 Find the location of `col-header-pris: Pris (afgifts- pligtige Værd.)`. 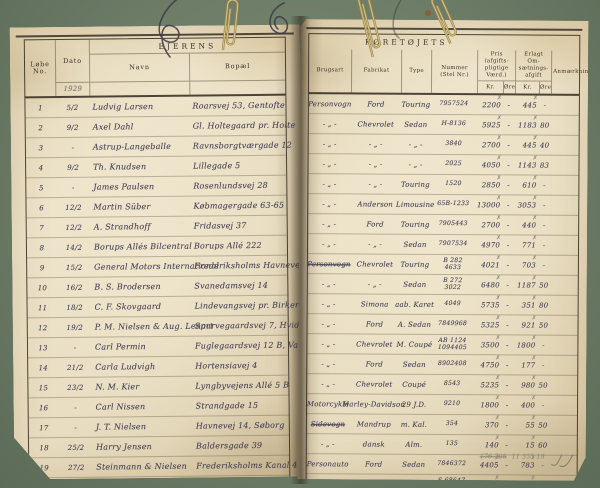

col-header-pris: Pris (afgifts- pligtige Værd.) is located at coordinates (496, 65).